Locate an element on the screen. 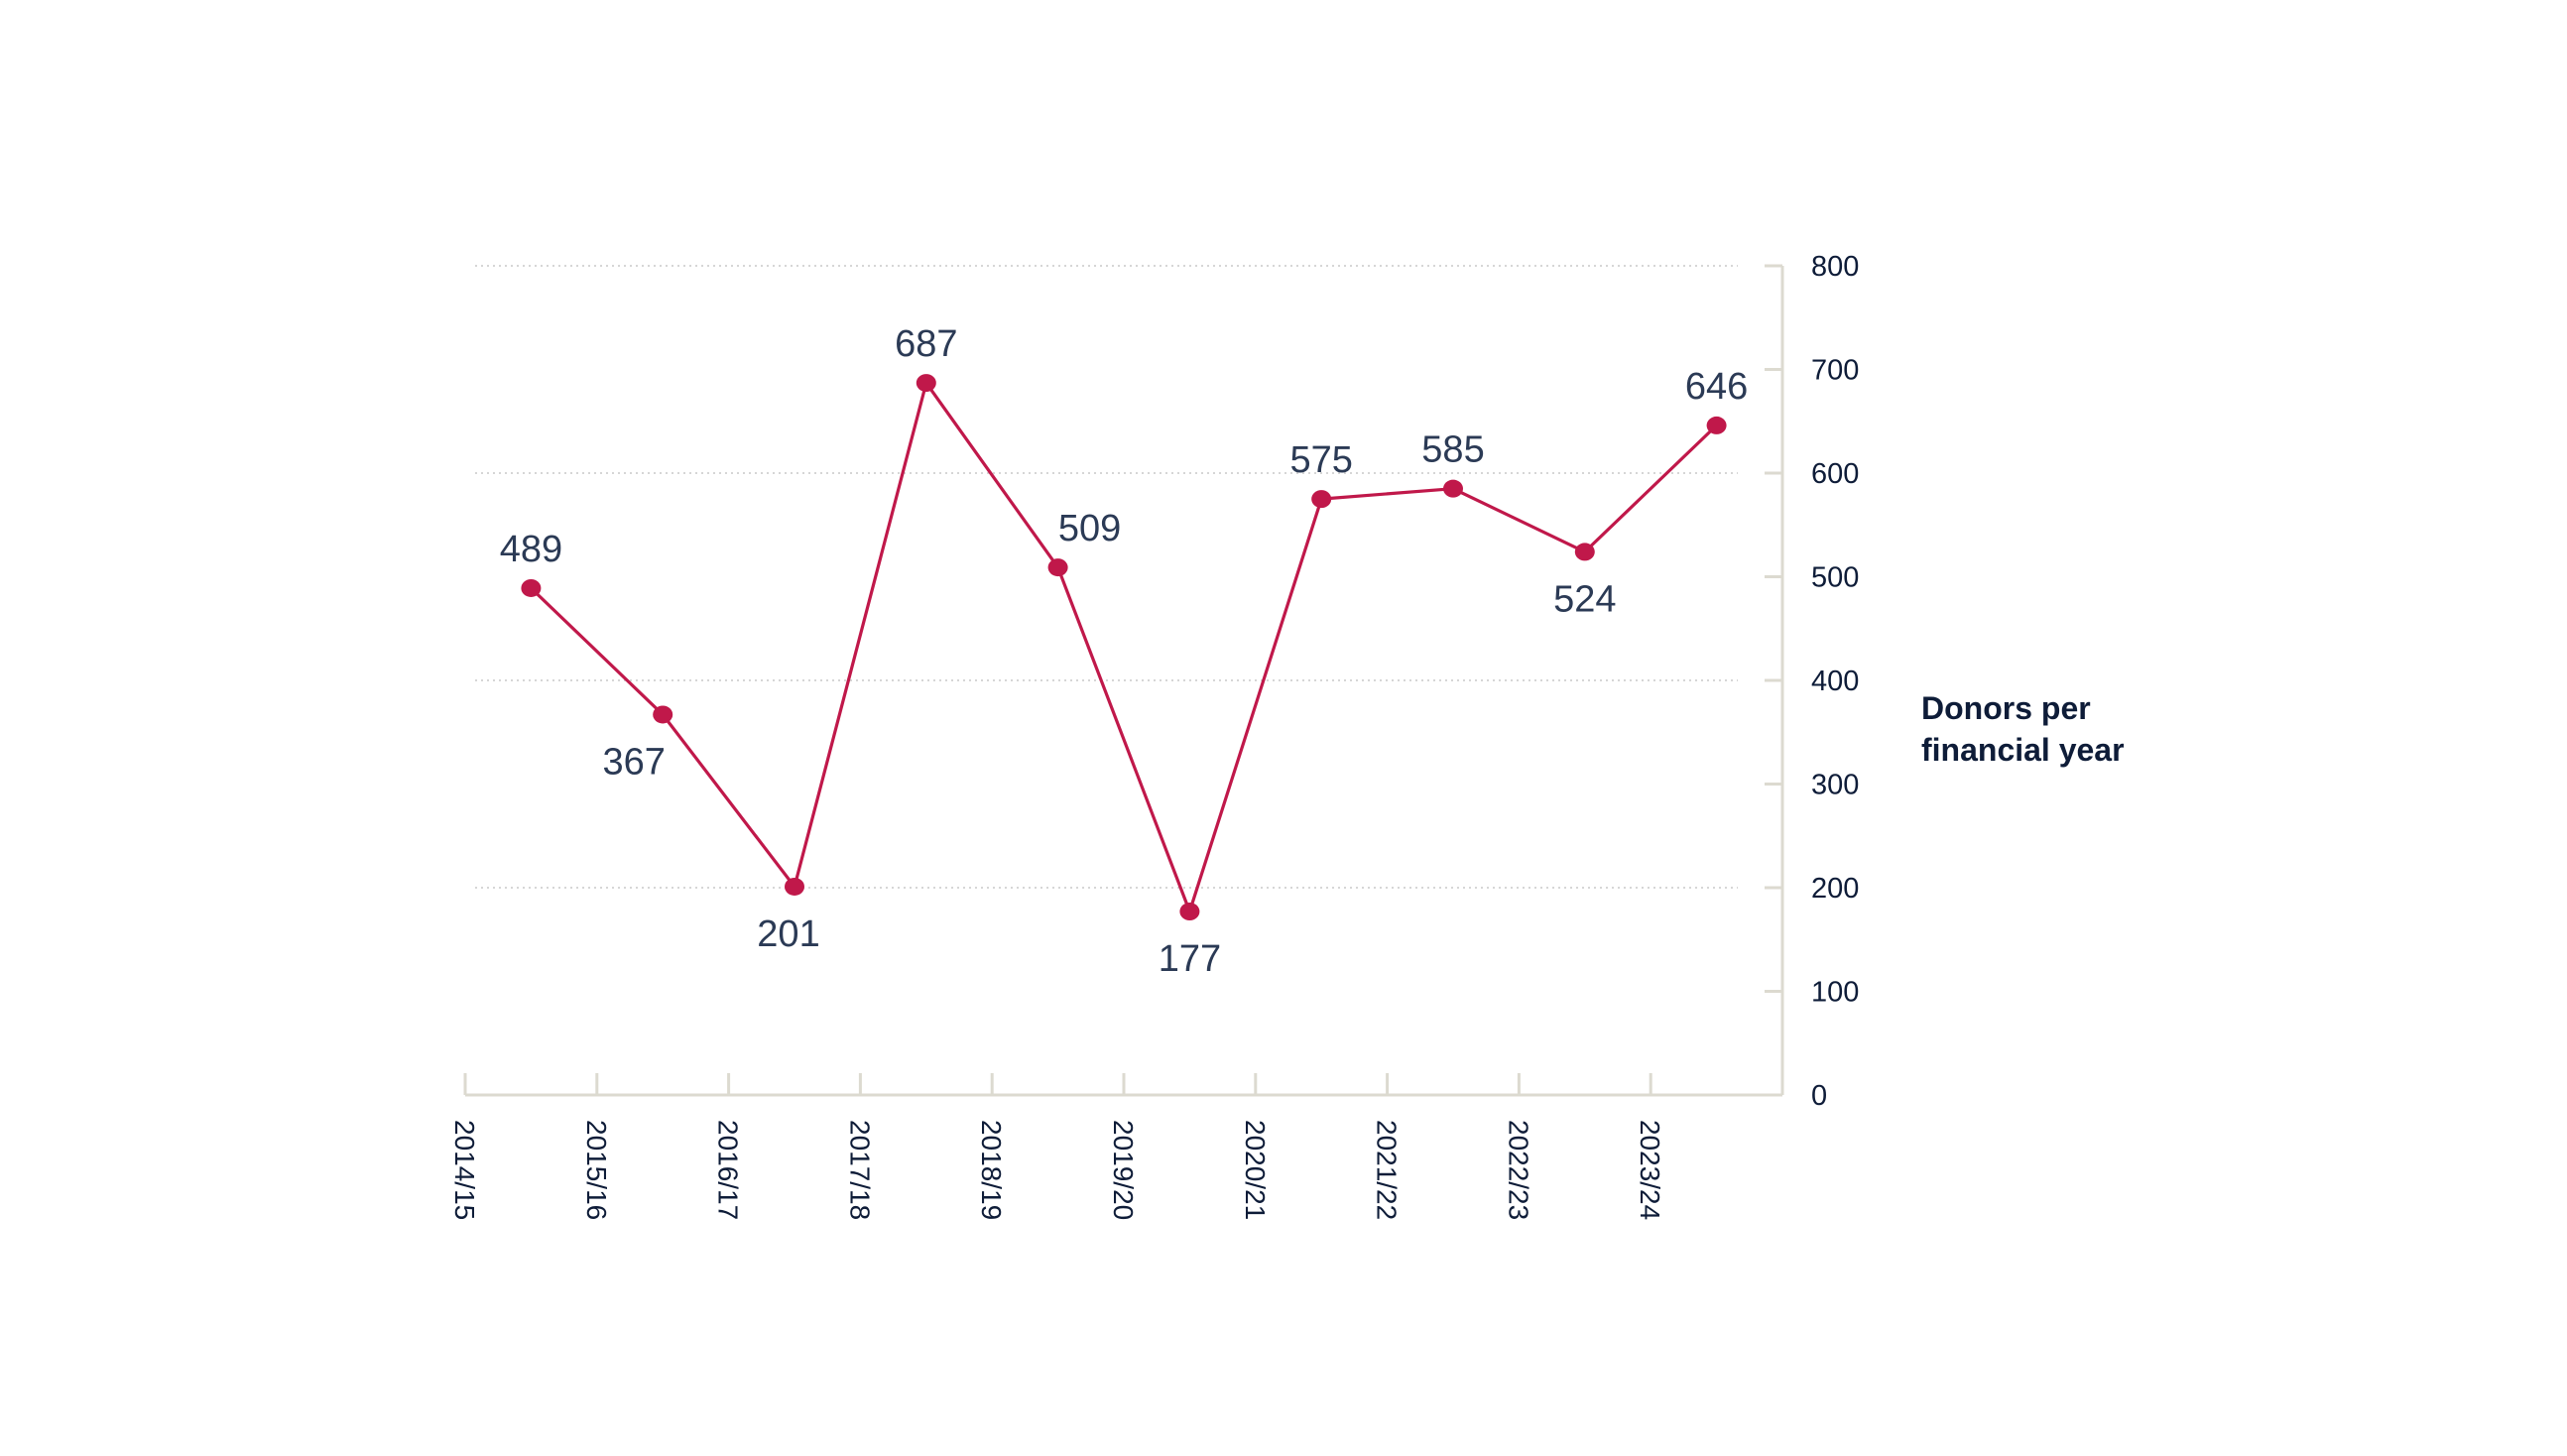 The width and height of the screenshot is (2567, 1456). x-tick-label: 2014/15 is located at coordinates (464, 1170).